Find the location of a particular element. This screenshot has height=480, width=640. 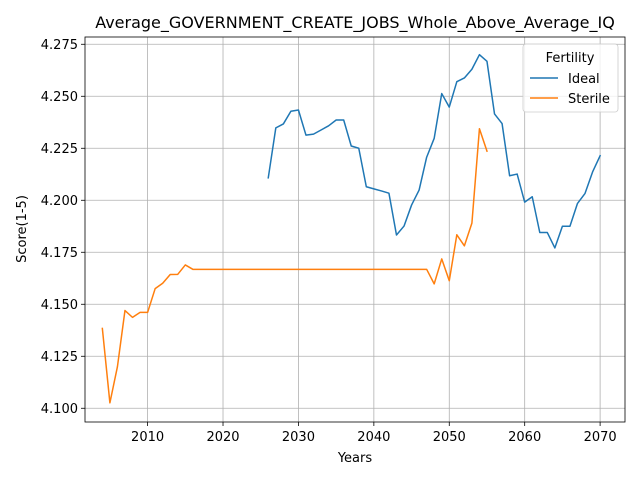

legend-label-sterile: Sterile is located at coordinates (589, 99).